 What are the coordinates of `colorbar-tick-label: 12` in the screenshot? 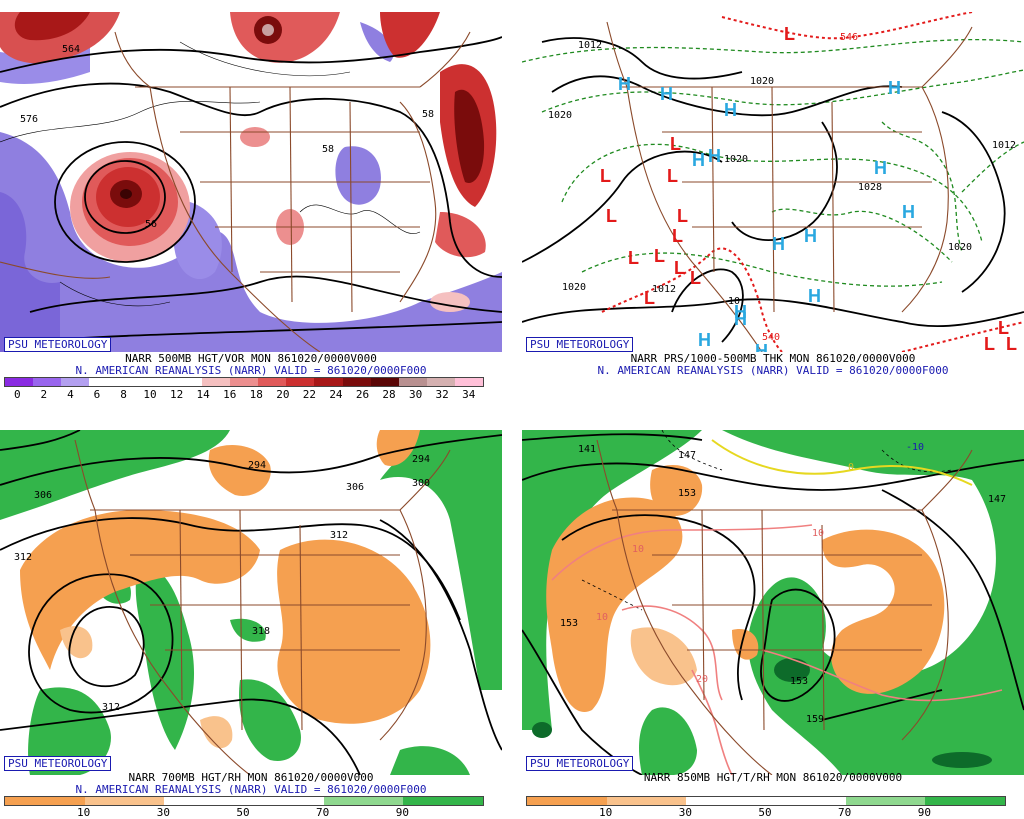 It's located at (176, 394).